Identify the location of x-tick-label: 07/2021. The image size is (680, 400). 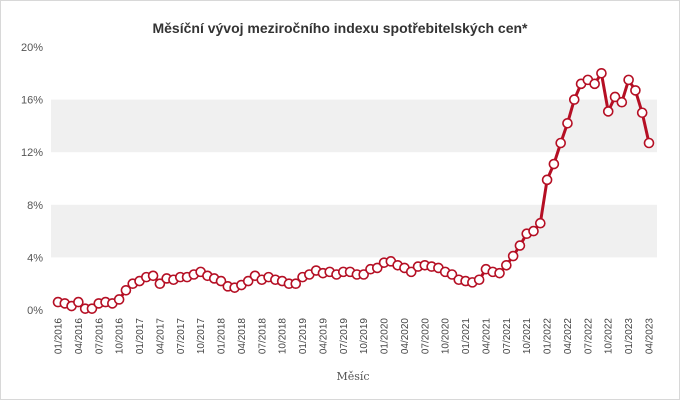
(507, 336).